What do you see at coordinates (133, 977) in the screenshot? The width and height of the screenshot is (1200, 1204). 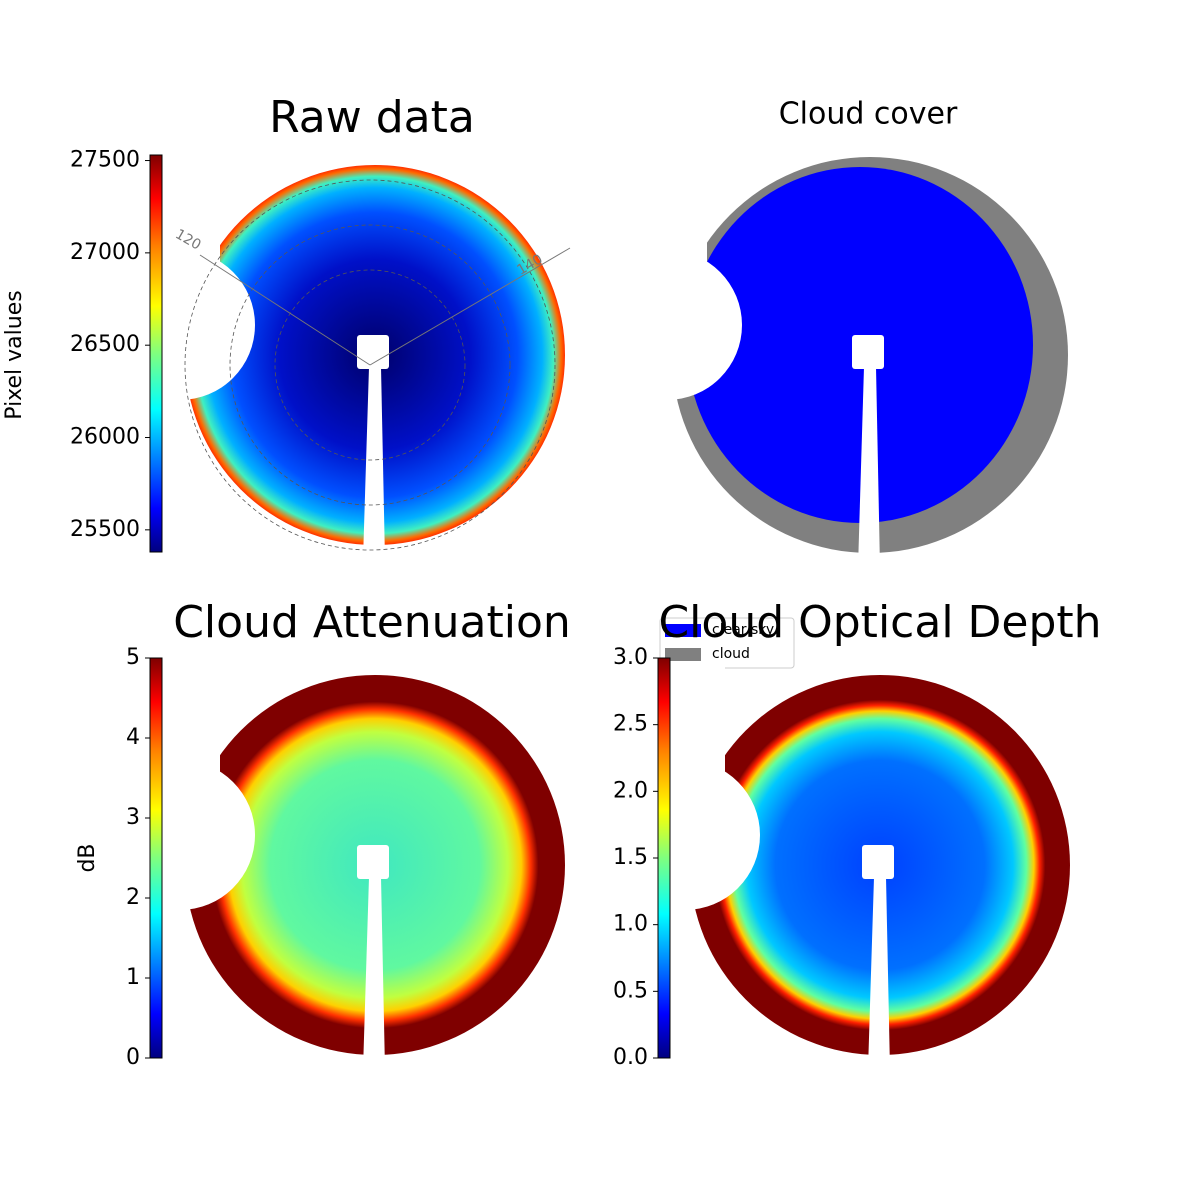 I see `colorbar-tick-label: 1` at bounding box center [133, 977].